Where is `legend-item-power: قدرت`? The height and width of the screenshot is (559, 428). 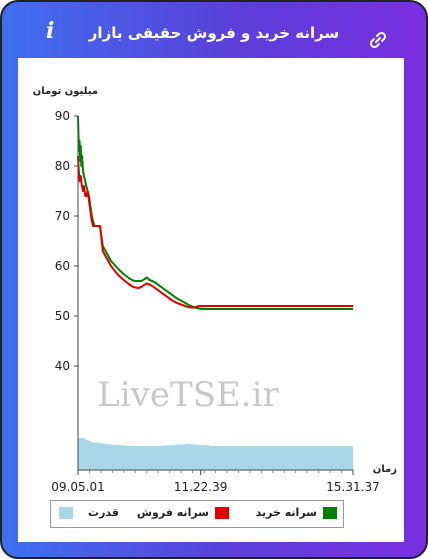 legend-item-power: قدرت is located at coordinates (100, 513).